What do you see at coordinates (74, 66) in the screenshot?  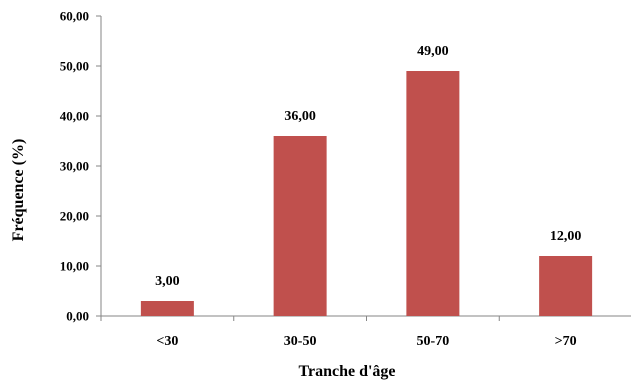 I see `y-tick-label: 50,00` at bounding box center [74, 66].